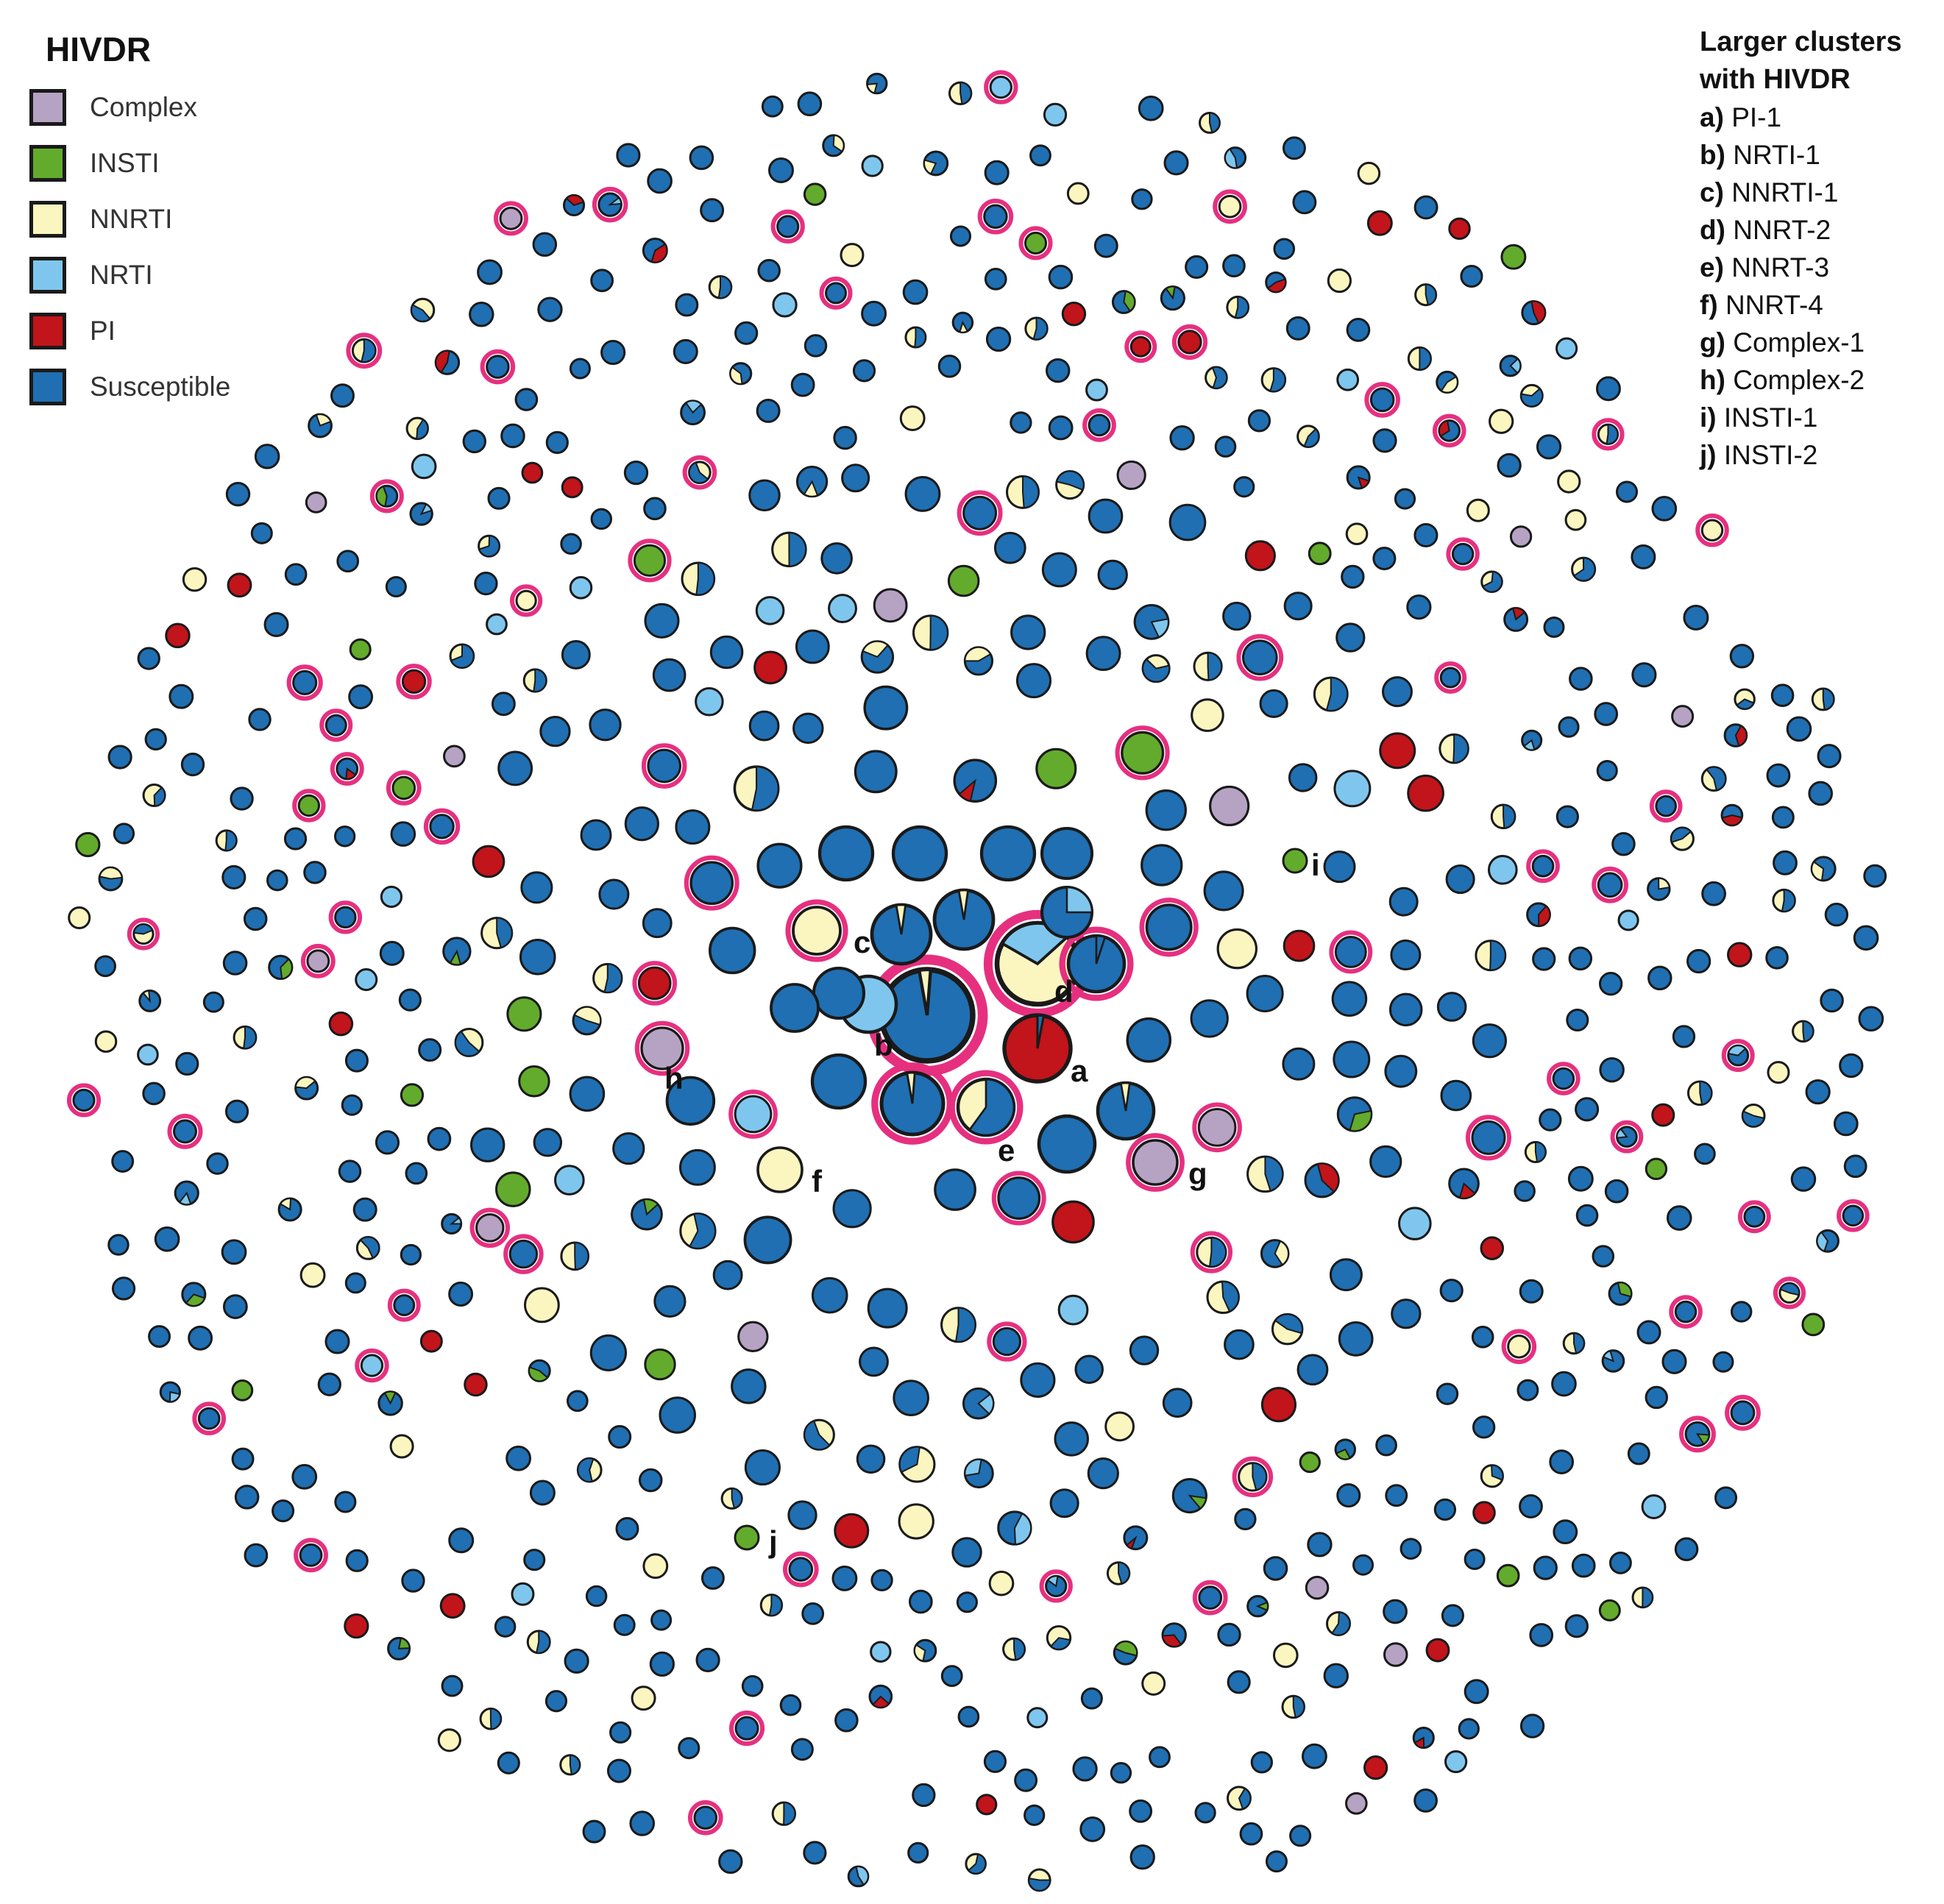 Image resolution: width=1944 pixels, height=1904 pixels. What do you see at coordinates (160, 387) in the screenshot?
I see `legend-label: Susceptible` at bounding box center [160, 387].